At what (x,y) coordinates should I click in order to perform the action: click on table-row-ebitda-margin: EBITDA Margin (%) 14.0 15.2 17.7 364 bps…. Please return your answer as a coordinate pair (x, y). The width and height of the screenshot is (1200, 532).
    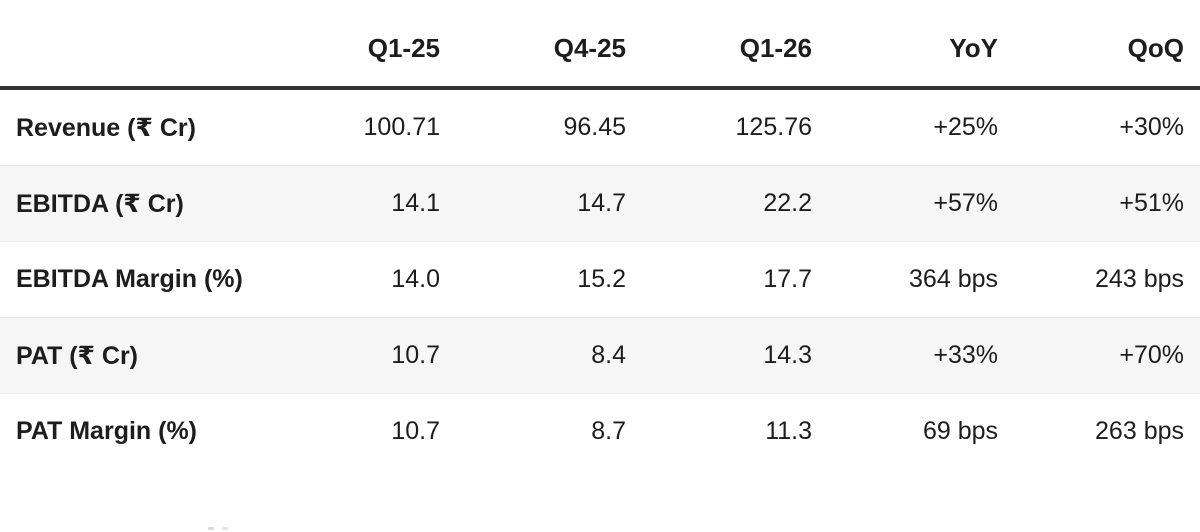
    Looking at the image, I should click on (600, 279).